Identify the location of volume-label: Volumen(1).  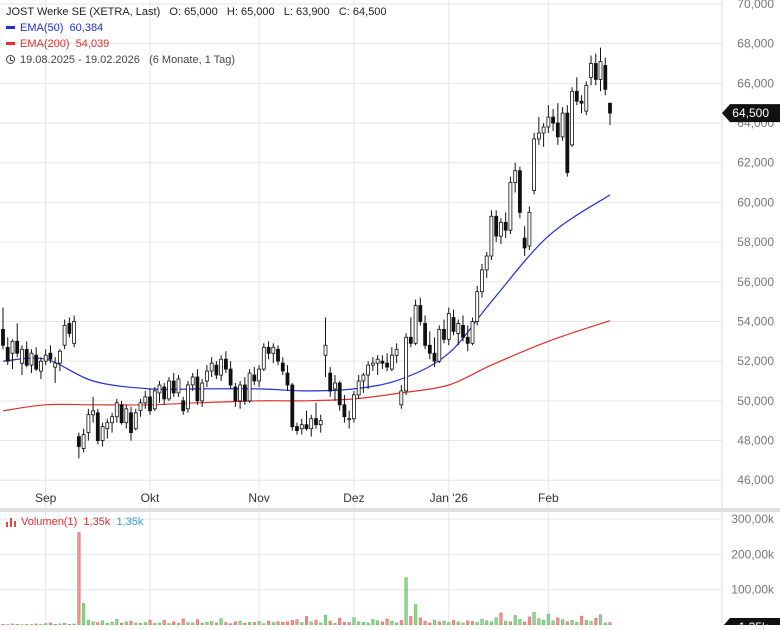
(49, 522).